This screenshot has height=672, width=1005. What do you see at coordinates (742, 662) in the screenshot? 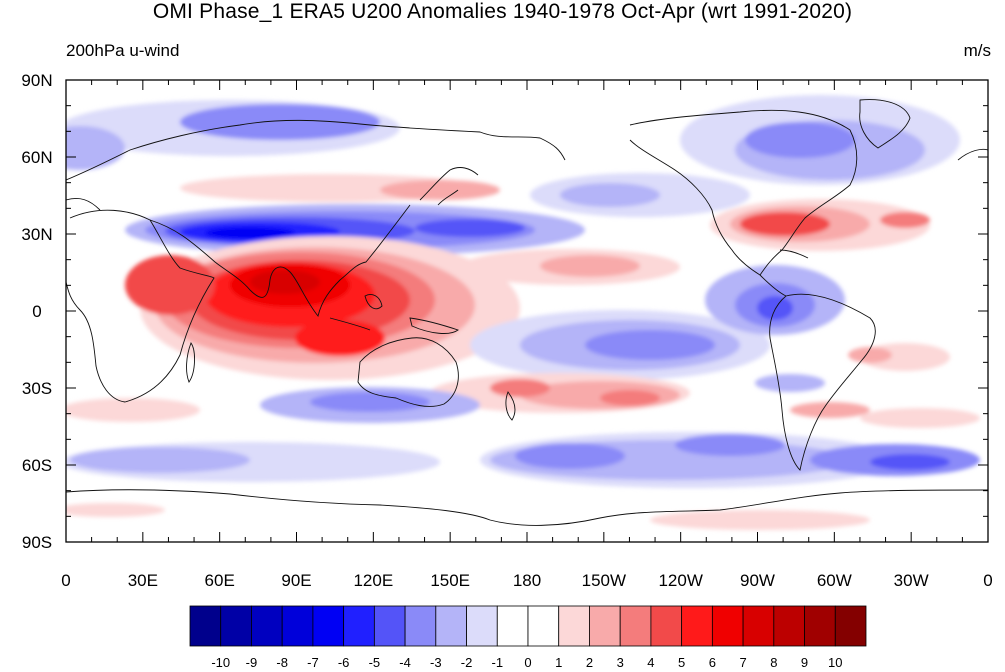
I see `colorbar-label: 7` at bounding box center [742, 662].